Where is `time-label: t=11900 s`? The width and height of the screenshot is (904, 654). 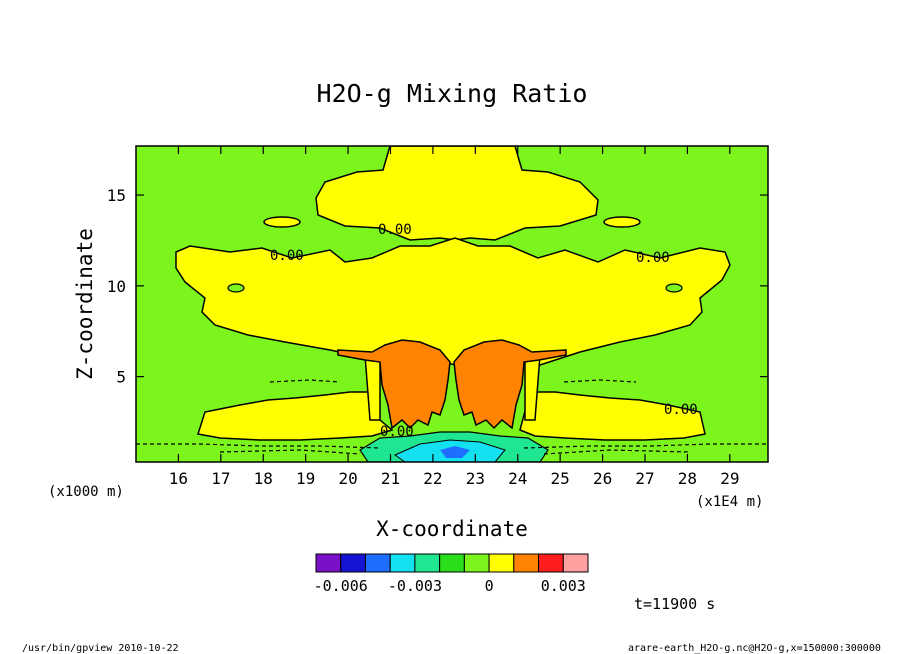
time-label: t=11900 s is located at coordinates (674, 604).